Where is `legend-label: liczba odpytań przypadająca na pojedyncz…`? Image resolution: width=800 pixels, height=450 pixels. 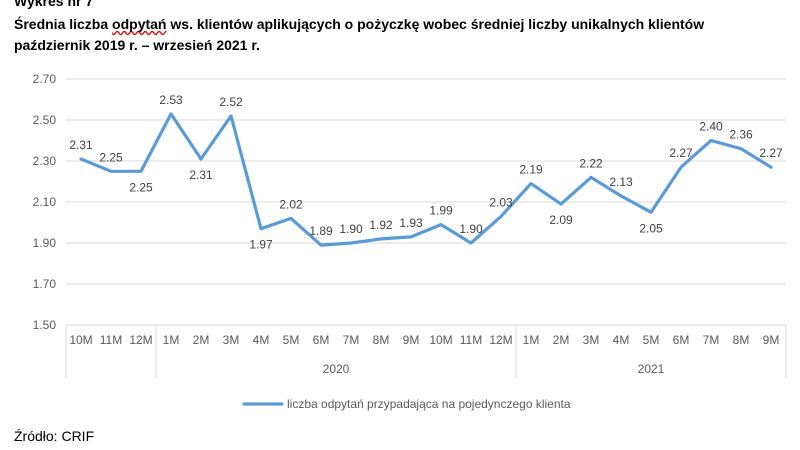
legend-label: liczba odpytań przypadająca na pojedyncz… is located at coordinates (429, 404).